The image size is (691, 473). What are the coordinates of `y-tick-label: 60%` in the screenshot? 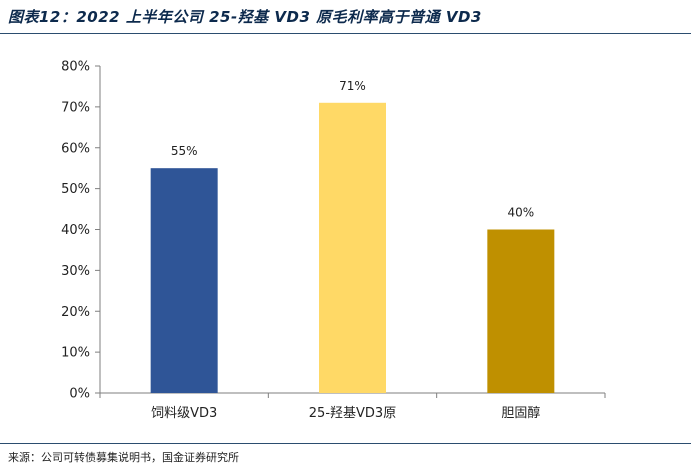 It's located at (75, 148).